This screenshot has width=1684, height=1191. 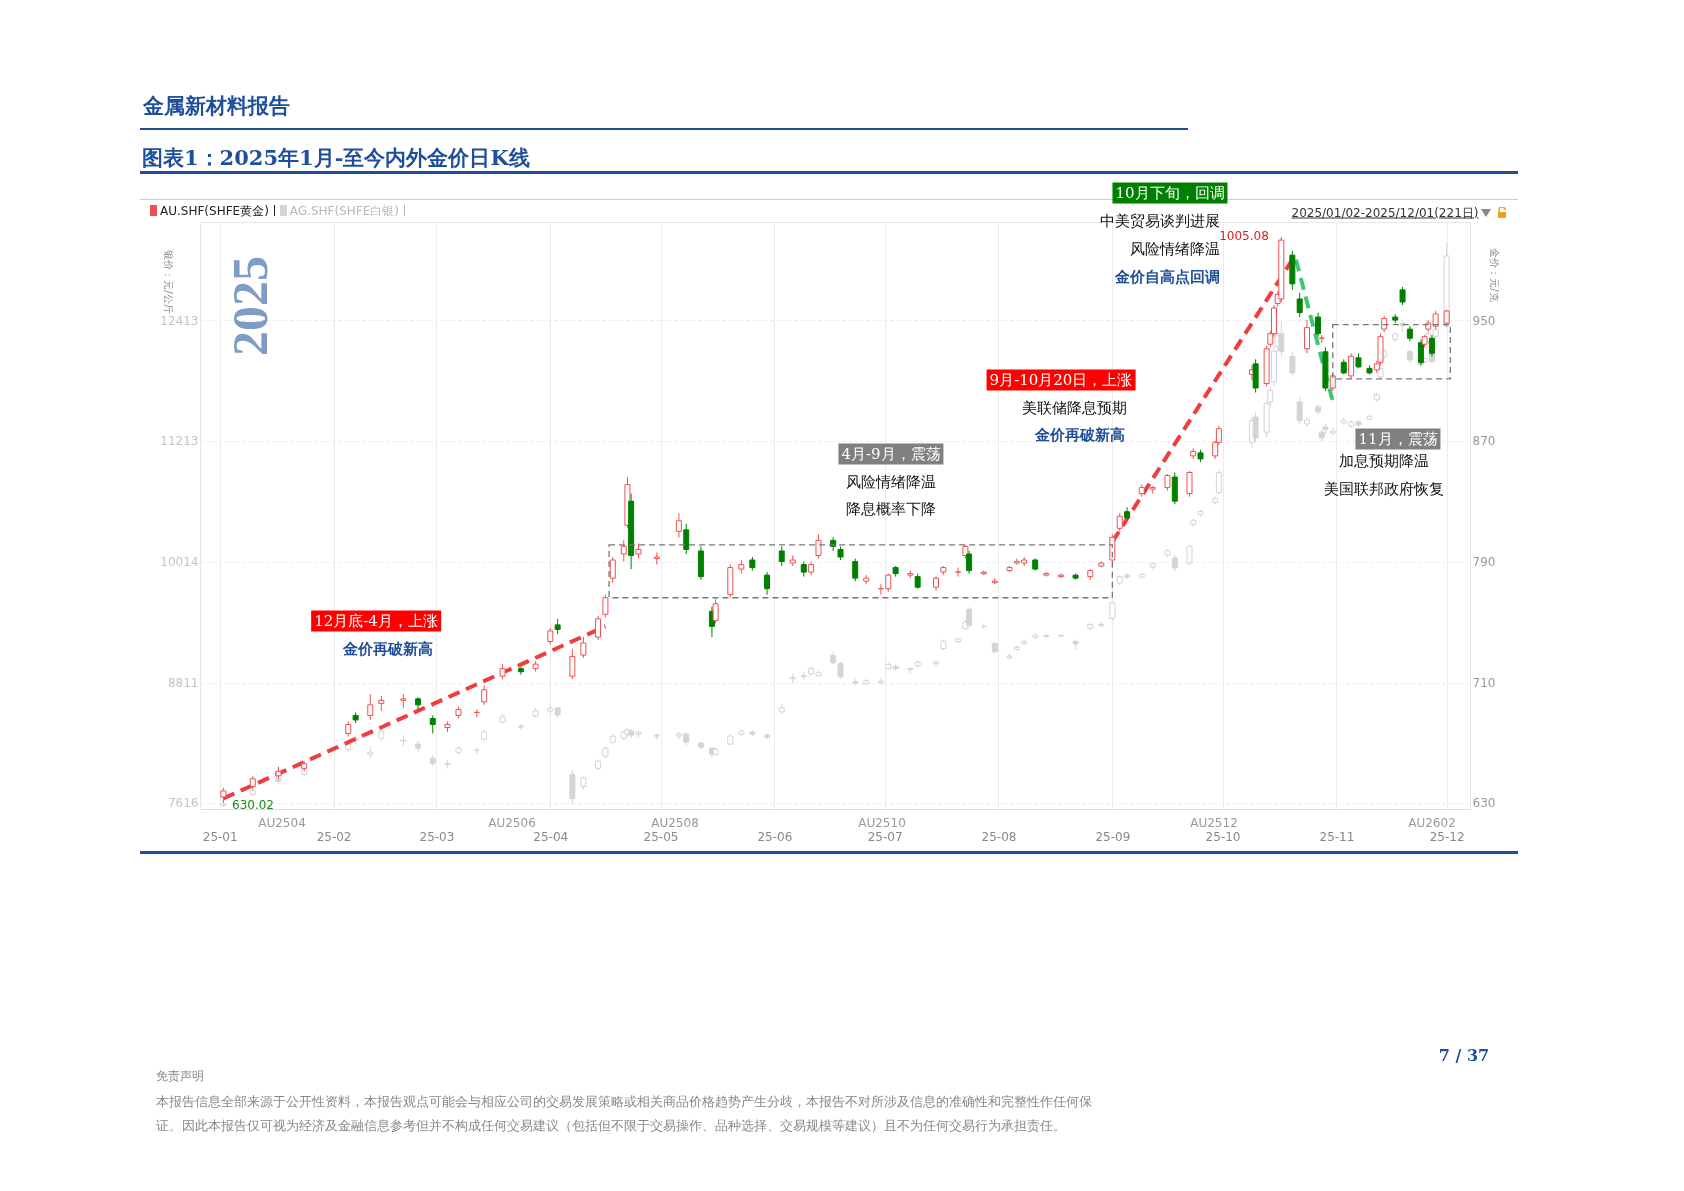 What do you see at coordinates (1484, 682) in the screenshot?
I see `y2-tick-label: 710` at bounding box center [1484, 682].